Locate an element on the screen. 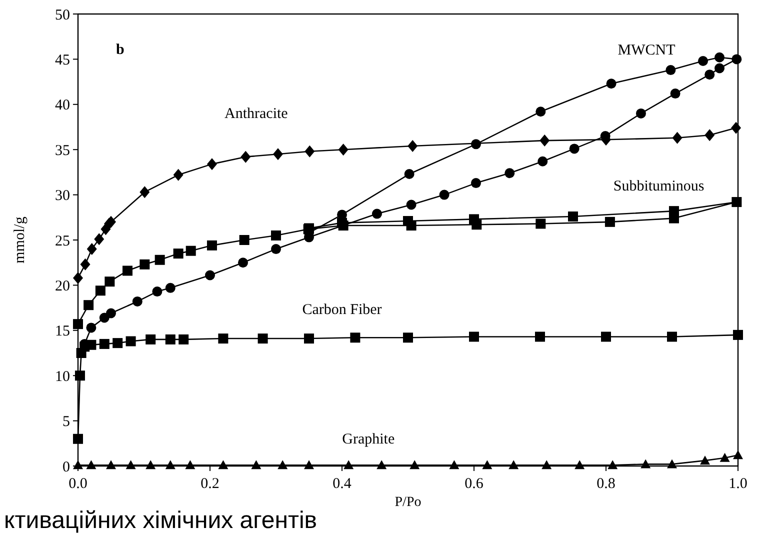 This screenshot has width=759, height=534. x-tick-label: 0.0 is located at coordinates (78, 484).